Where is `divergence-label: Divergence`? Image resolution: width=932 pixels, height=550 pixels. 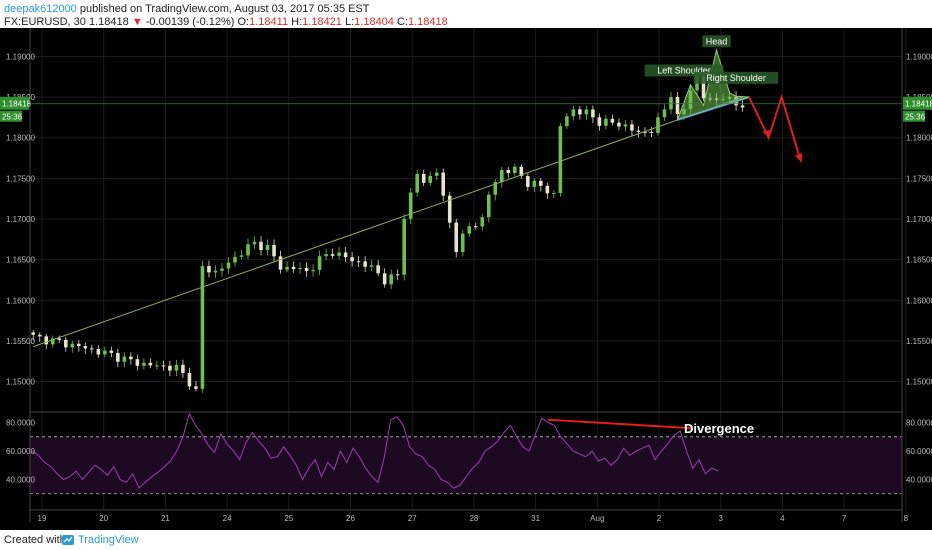
divergence-label: Divergence is located at coordinates (719, 428).